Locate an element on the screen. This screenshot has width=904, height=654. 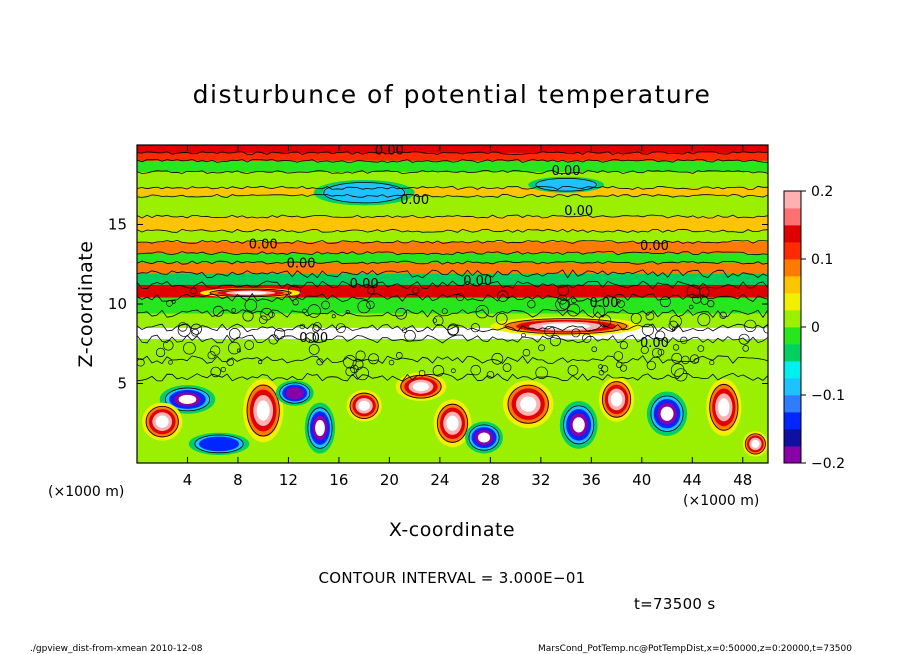
x-tick-label: 12 is located at coordinates (288, 480).